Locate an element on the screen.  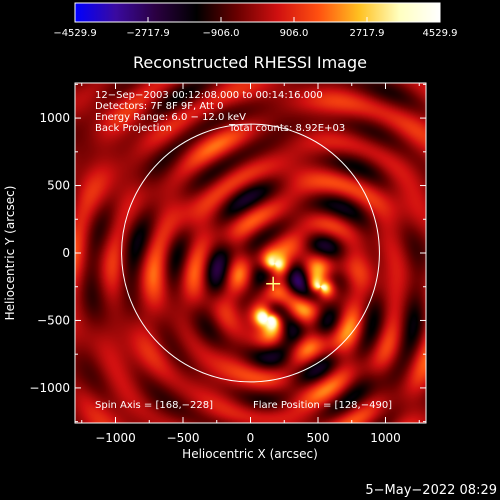
chart-title: Reconstructed RHESSI Image is located at coordinates (250, 62).